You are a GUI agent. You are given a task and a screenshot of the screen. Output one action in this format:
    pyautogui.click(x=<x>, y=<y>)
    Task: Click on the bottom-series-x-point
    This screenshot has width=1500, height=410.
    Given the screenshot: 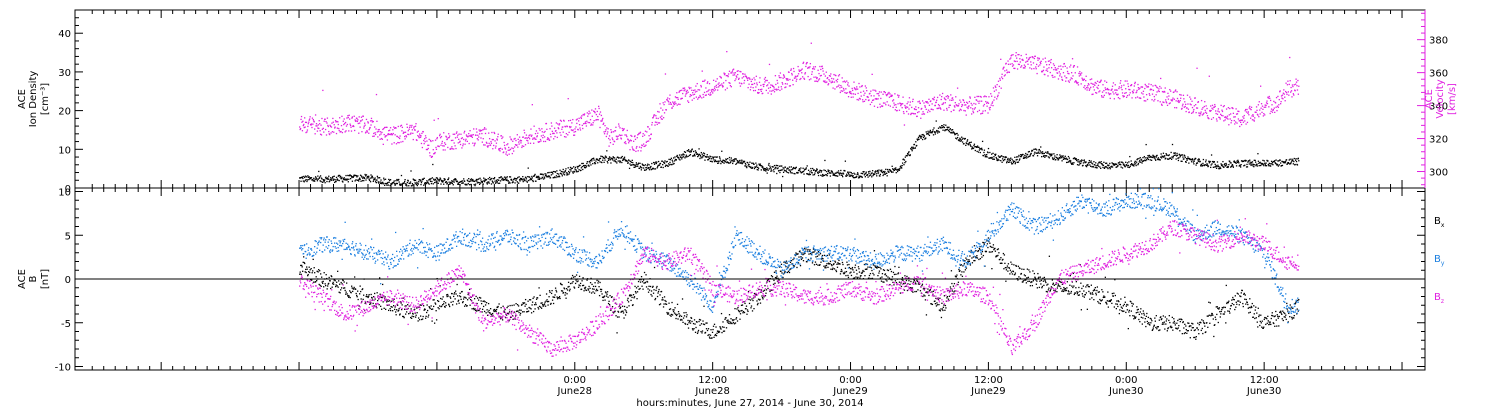 What is the action you would take?
    pyautogui.click(x=301, y=274)
    